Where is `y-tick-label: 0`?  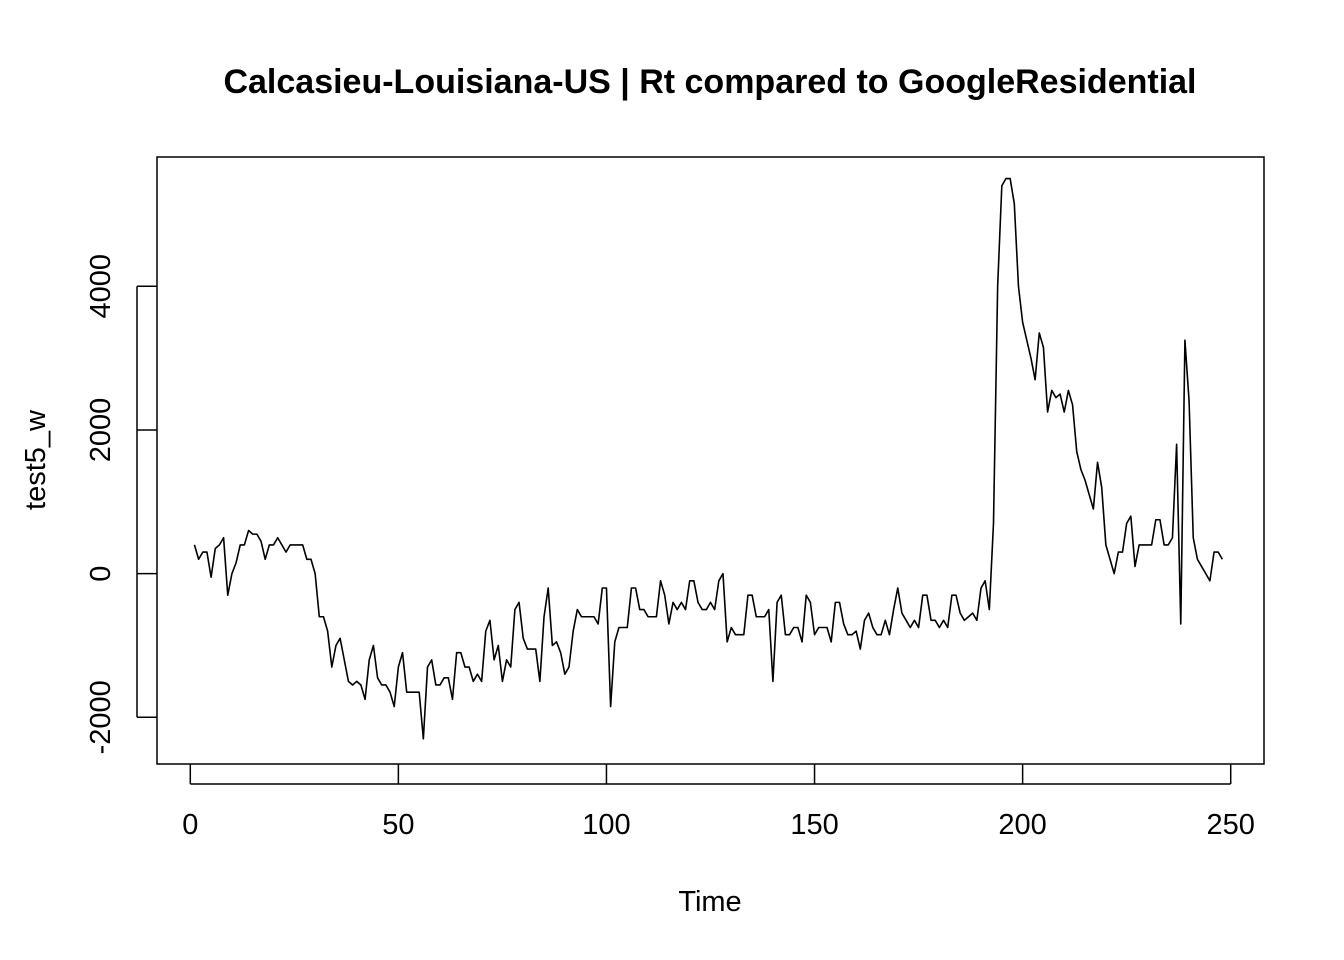
y-tick-label: 0 is located at coordinates (101, 574).